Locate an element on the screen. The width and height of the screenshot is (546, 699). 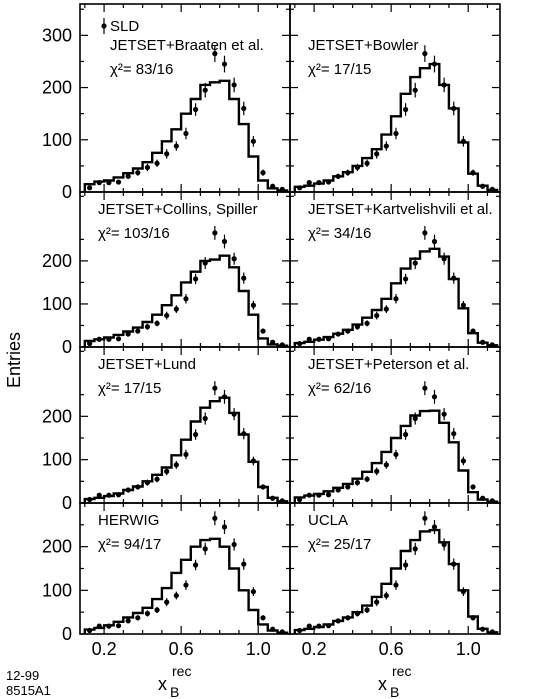
legend-marker is located at coordinates (104, 26).